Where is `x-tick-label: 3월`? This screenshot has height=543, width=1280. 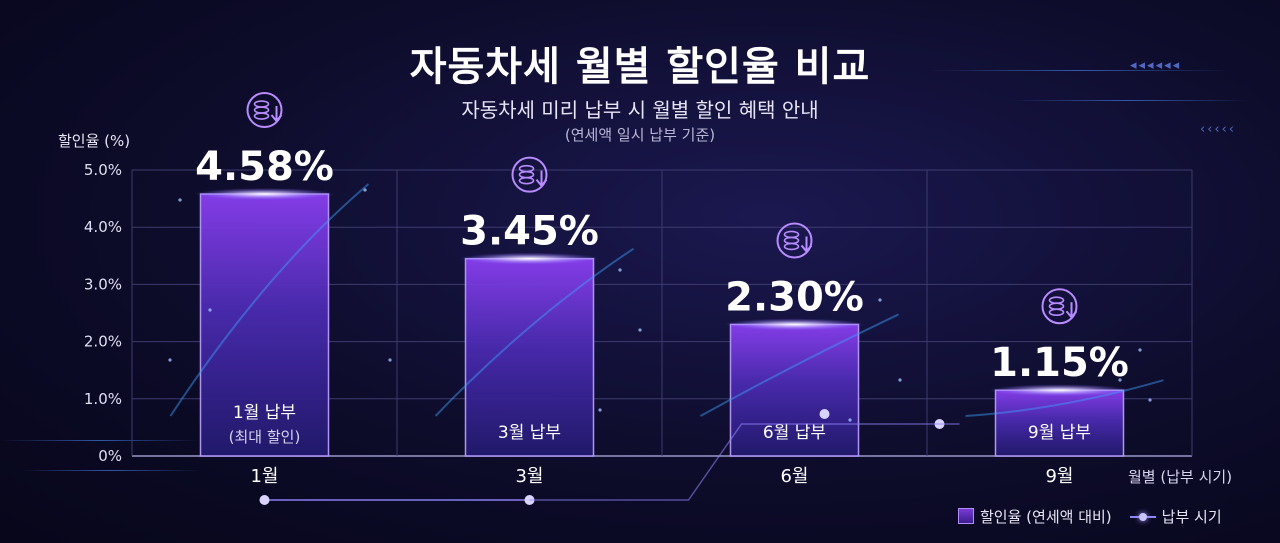
x-tick-label: 3월 is located at coordinates (529, 476).